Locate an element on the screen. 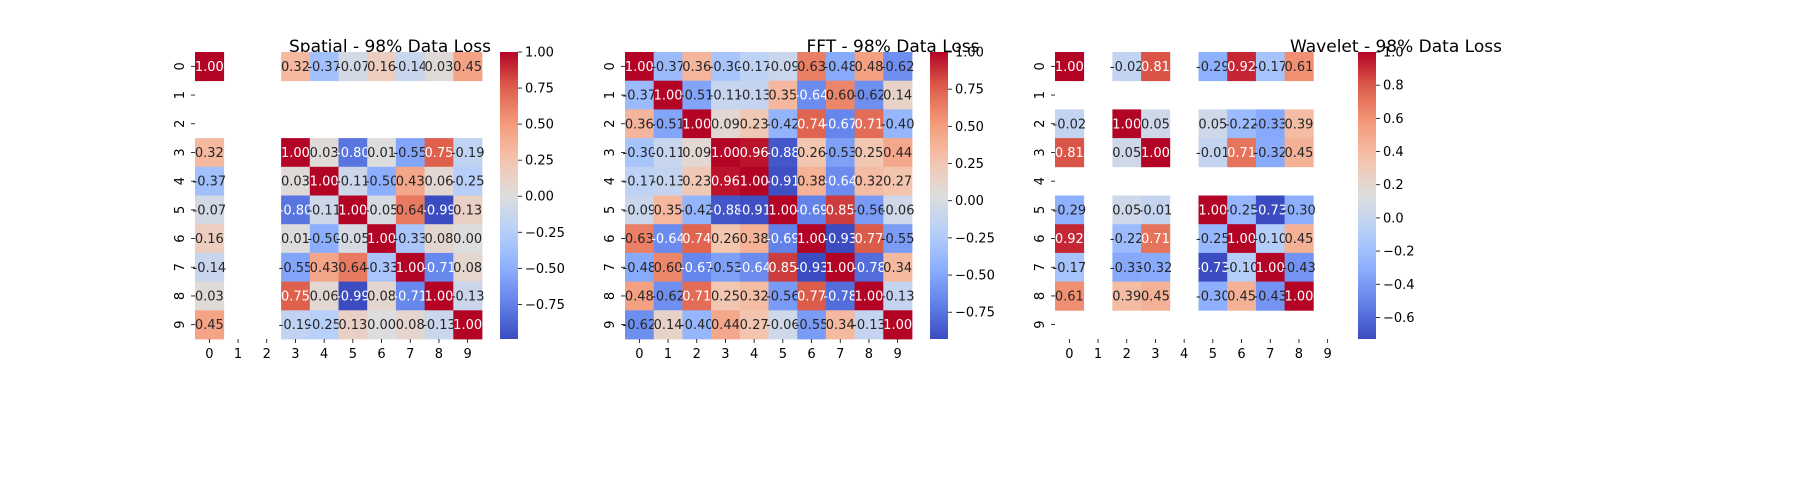  cell-label: -0.09 is located at coordinates (783, 67).